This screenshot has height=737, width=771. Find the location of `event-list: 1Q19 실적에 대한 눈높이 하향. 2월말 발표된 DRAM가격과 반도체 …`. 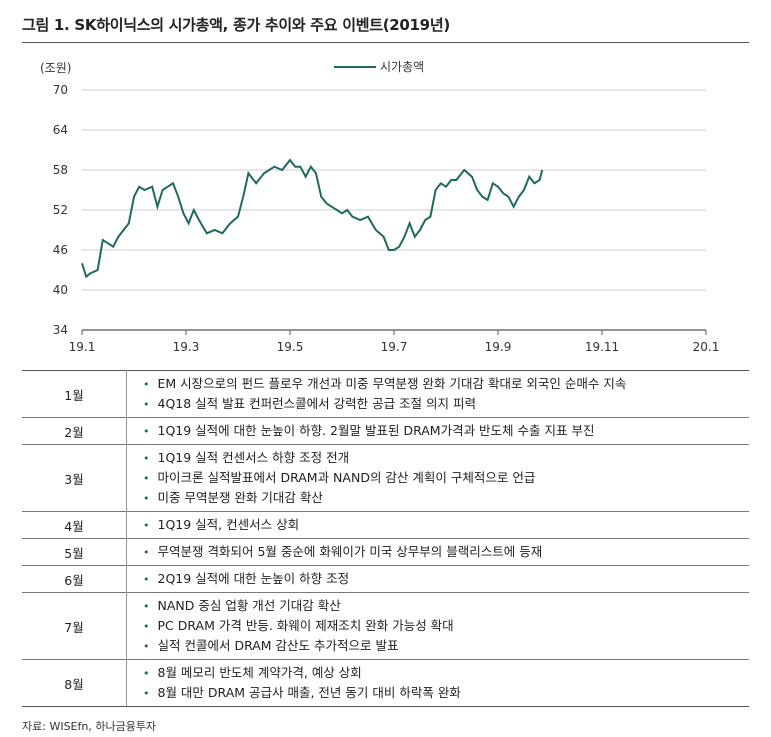

event-list: 1Q19 실적에 대한 눈높이 하향. 2월말 발표된 DRAM가격과 반도체 … is located at coordinates (446, 431).